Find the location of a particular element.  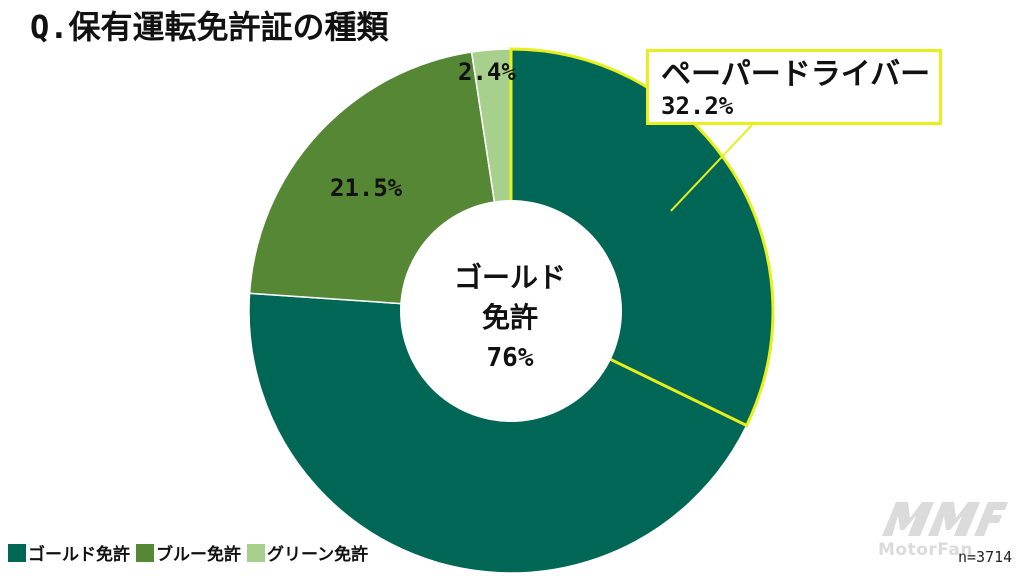

donut-hole is located at coordinates (511, 311).